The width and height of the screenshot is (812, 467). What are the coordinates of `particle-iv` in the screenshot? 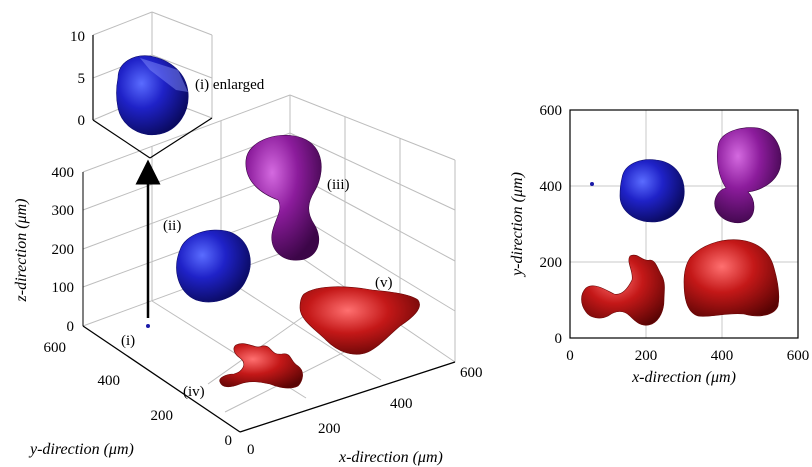 It's located at (261, 366).